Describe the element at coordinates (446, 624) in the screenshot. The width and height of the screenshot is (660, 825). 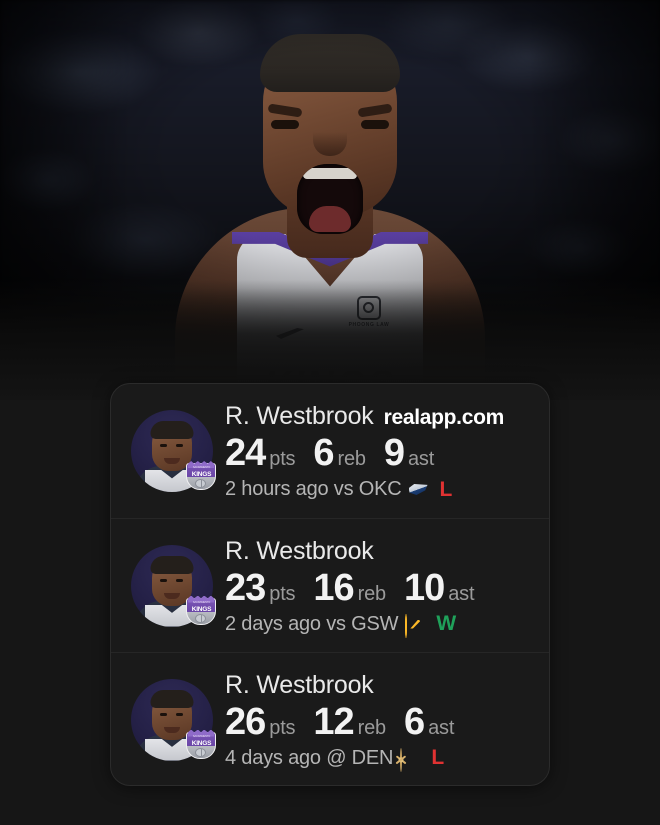
I see `game-result-badge: W` at that location.